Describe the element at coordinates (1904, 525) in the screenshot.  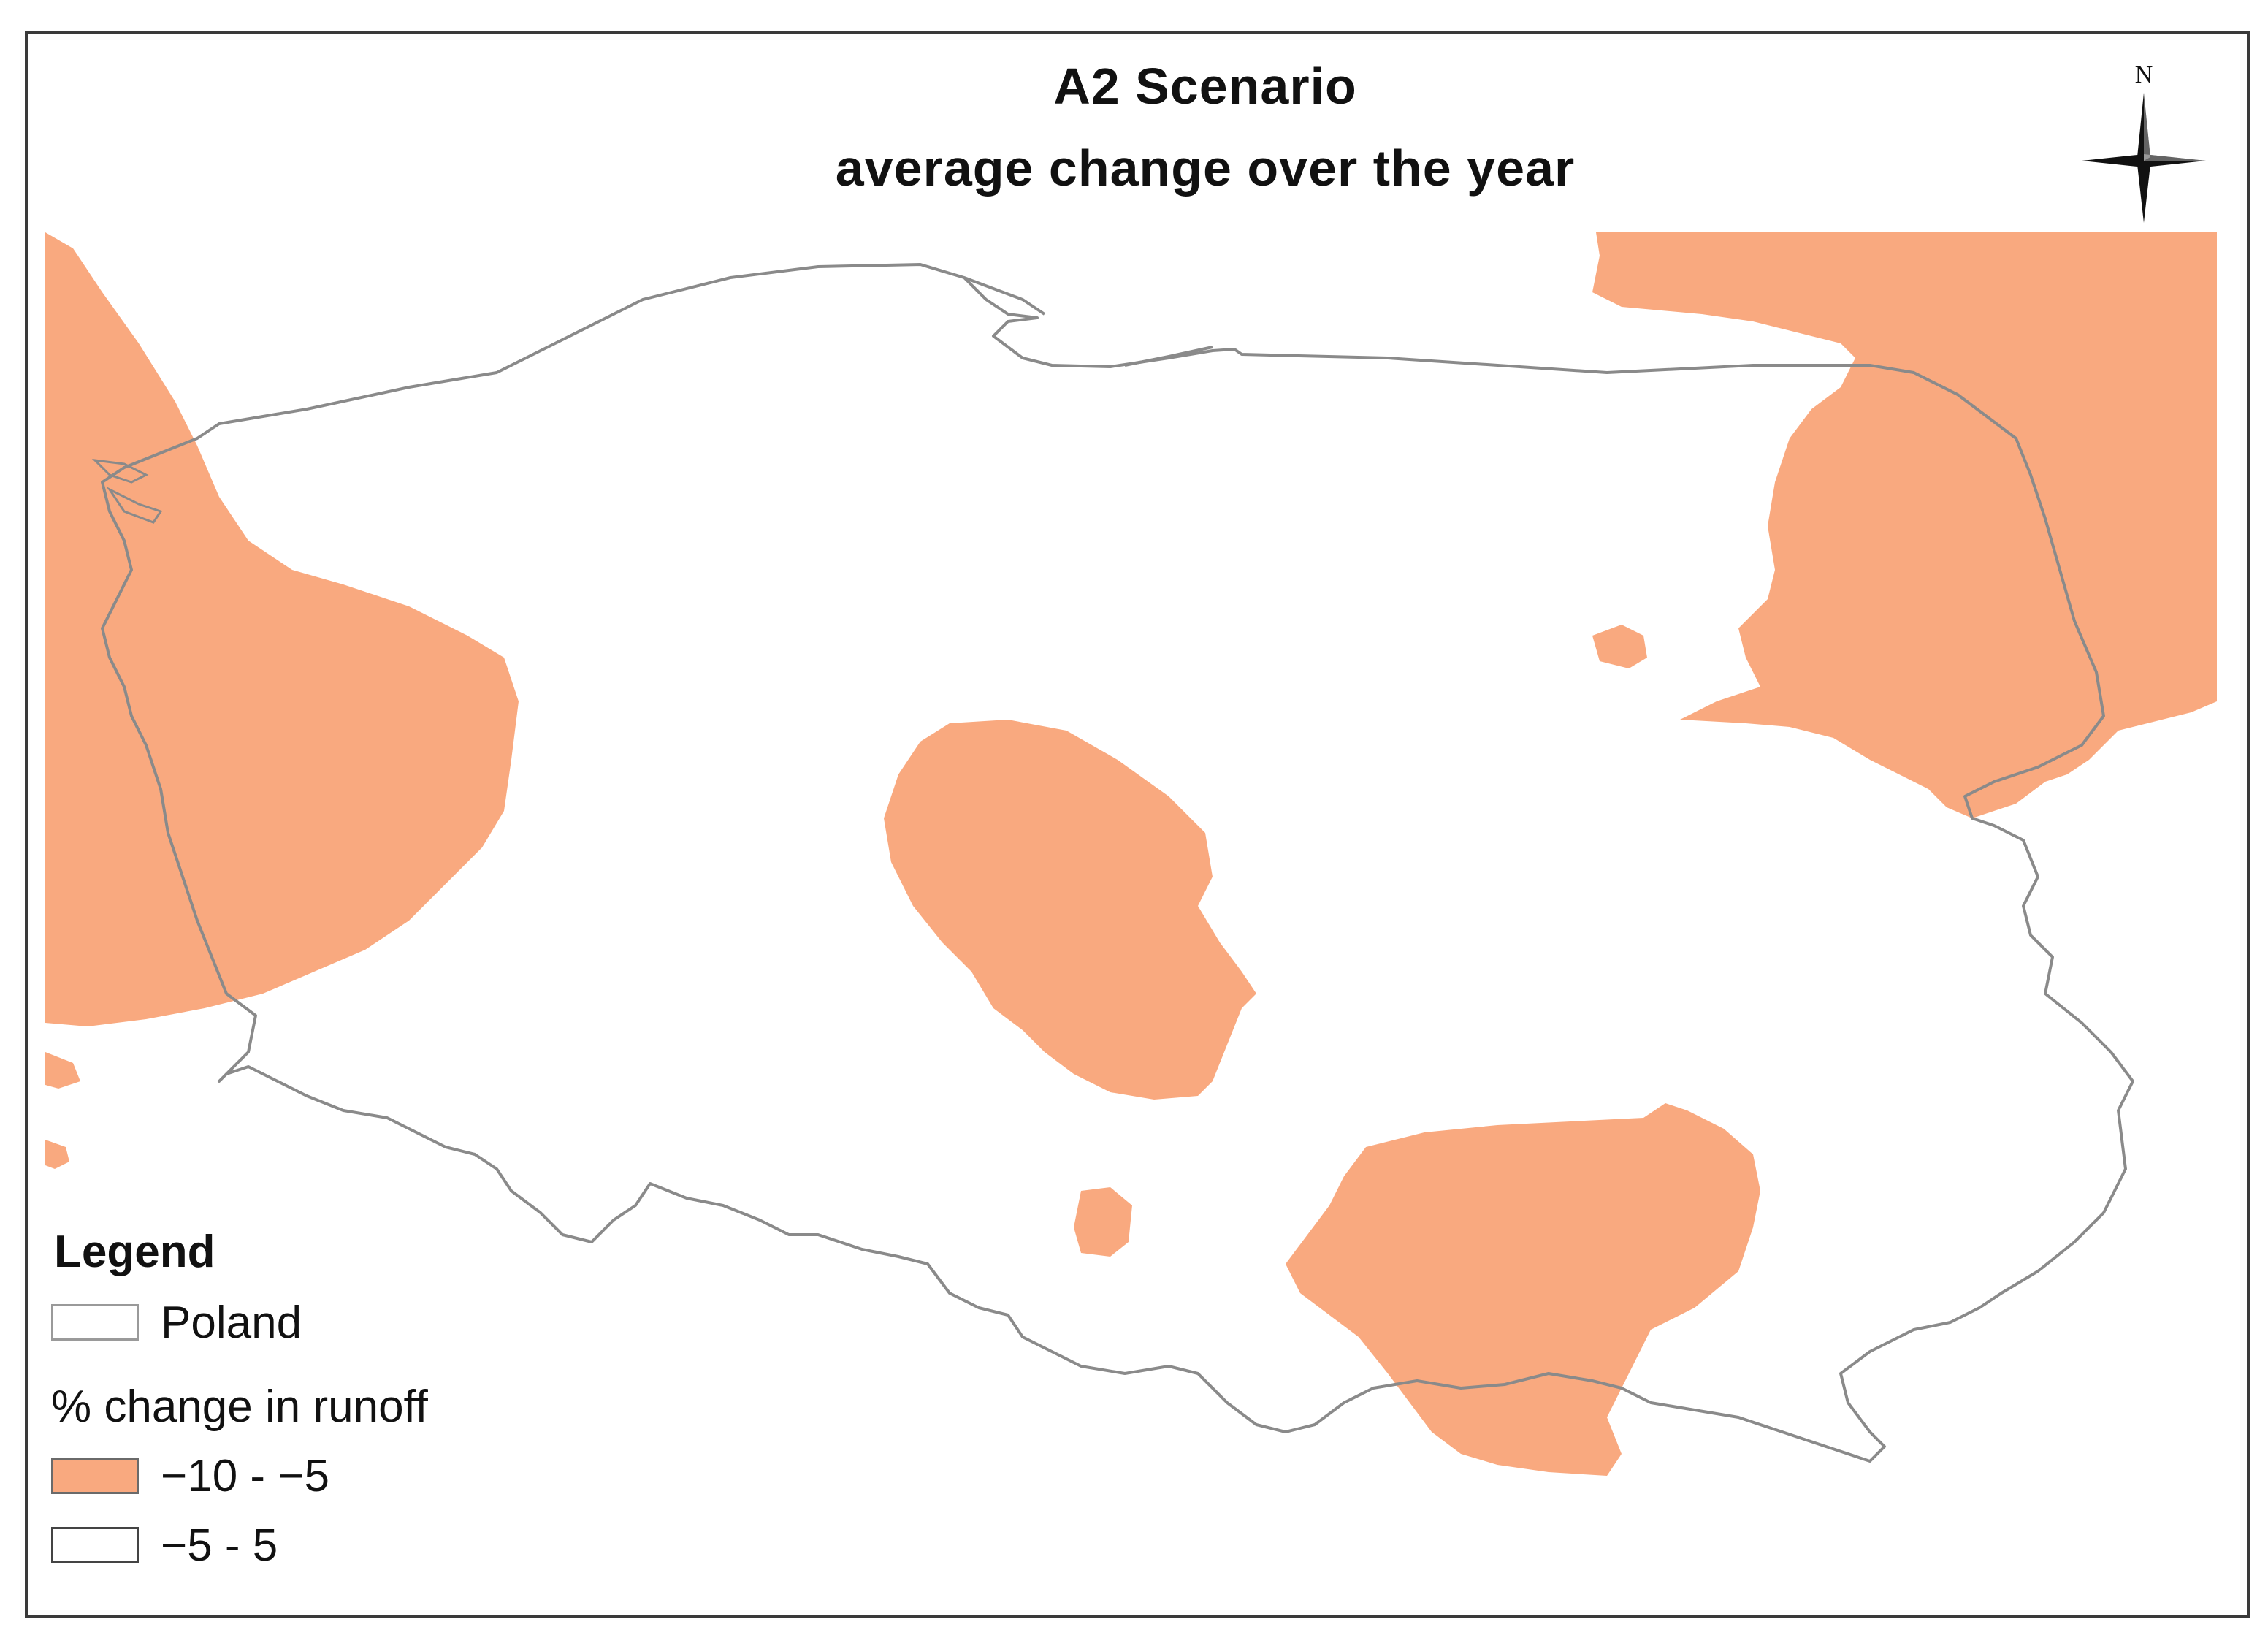
I see `runoff-decrease-region-northeast` at that location.